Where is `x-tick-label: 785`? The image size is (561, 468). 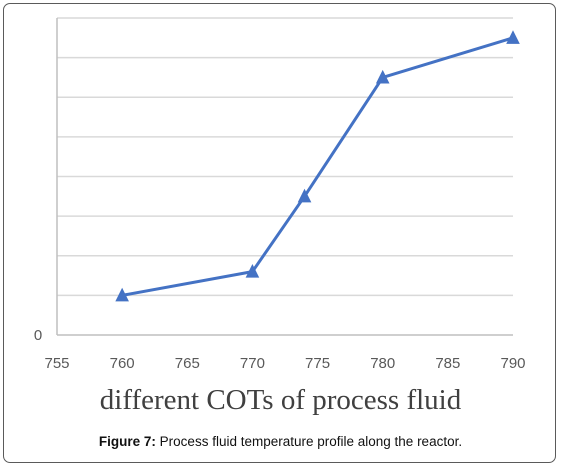 x-tick-label: 785 is located at coordinates (447, 363).